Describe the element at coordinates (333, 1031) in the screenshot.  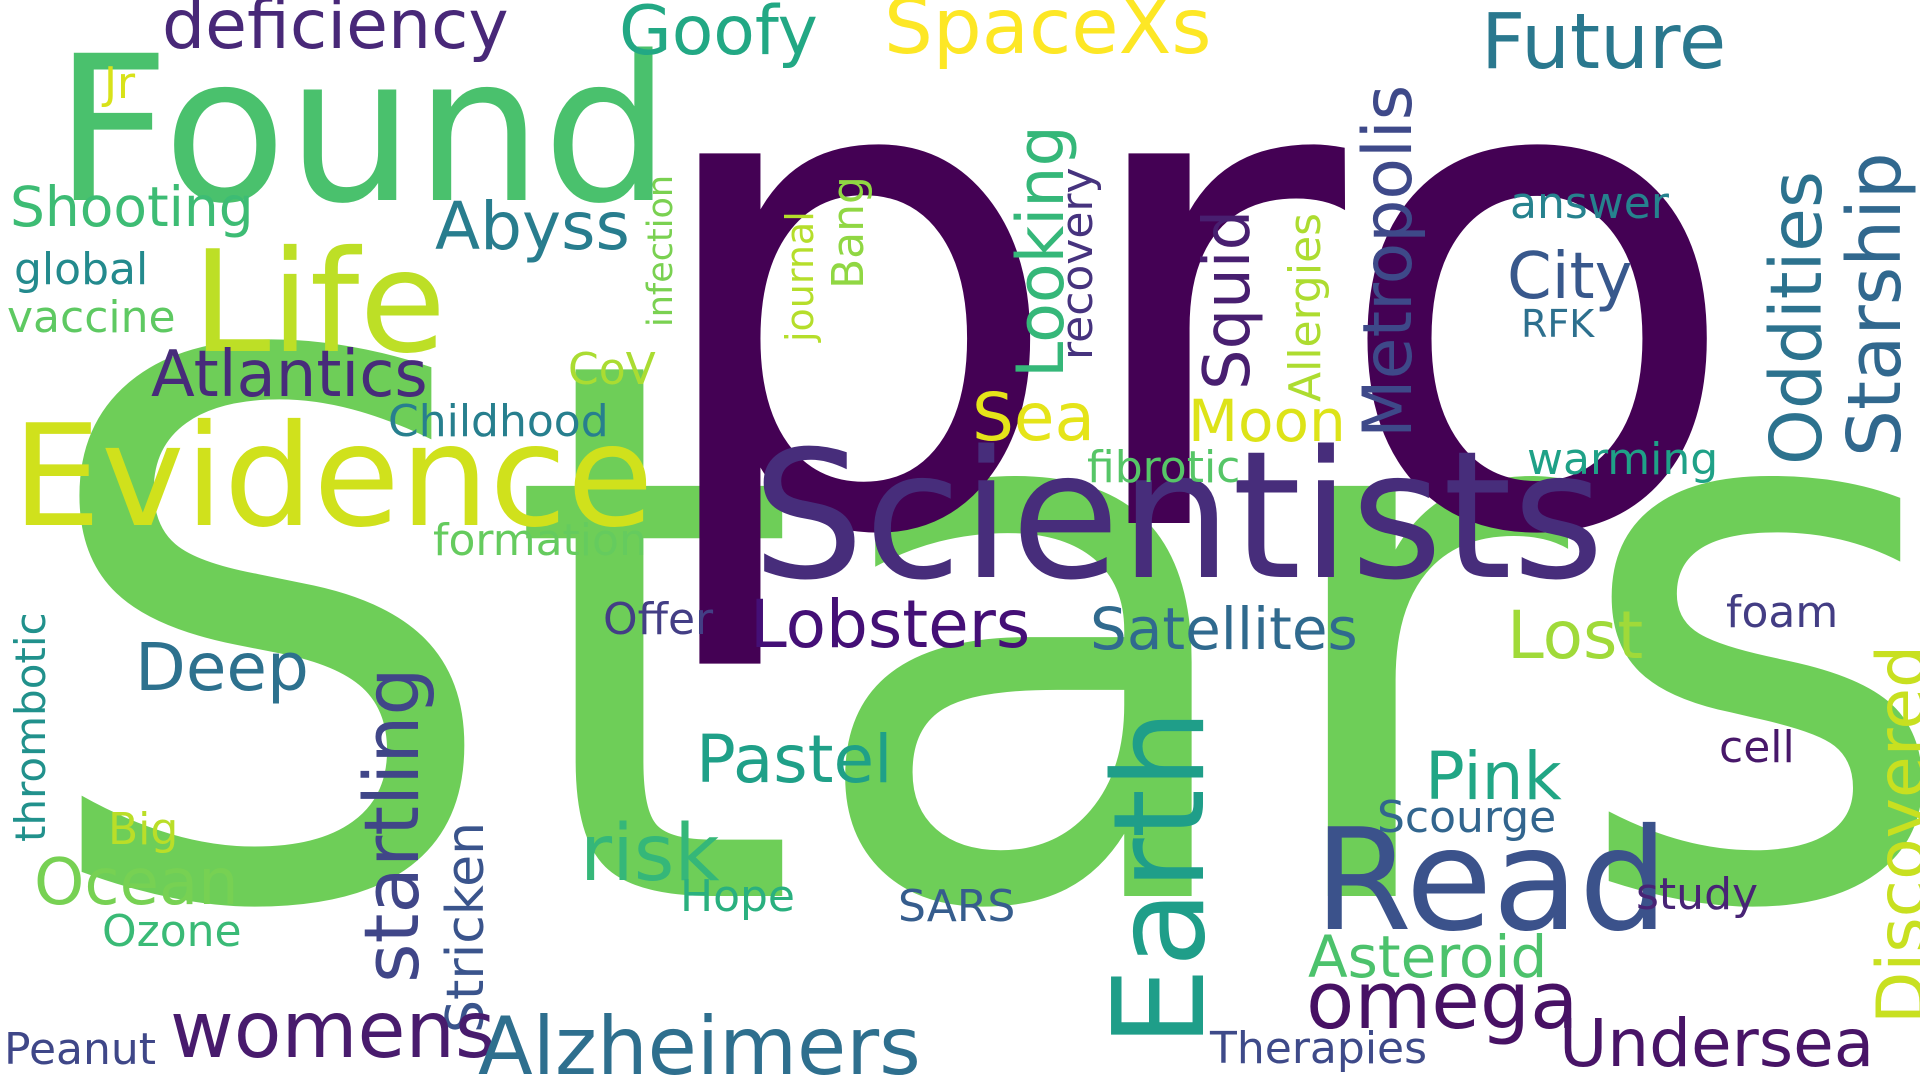
I see `word-womens: womens` at that location.